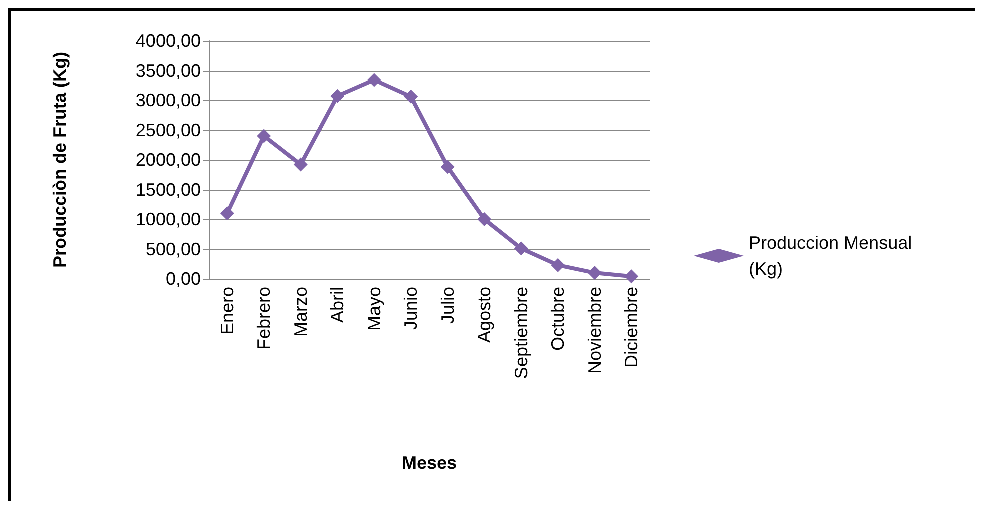 The width and height of the screenshot is (983, 509). I want to click on x-tick-label: Junio, so click(411, 308).